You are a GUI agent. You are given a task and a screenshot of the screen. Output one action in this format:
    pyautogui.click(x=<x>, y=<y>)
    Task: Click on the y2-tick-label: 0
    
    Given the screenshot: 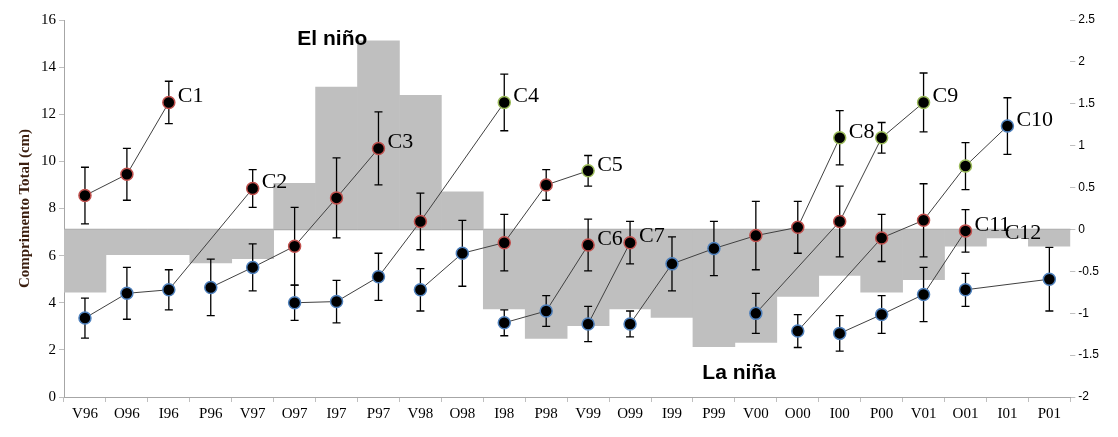 What is the action you would take?
    pyautogui.click(x=1082, y=228)
    